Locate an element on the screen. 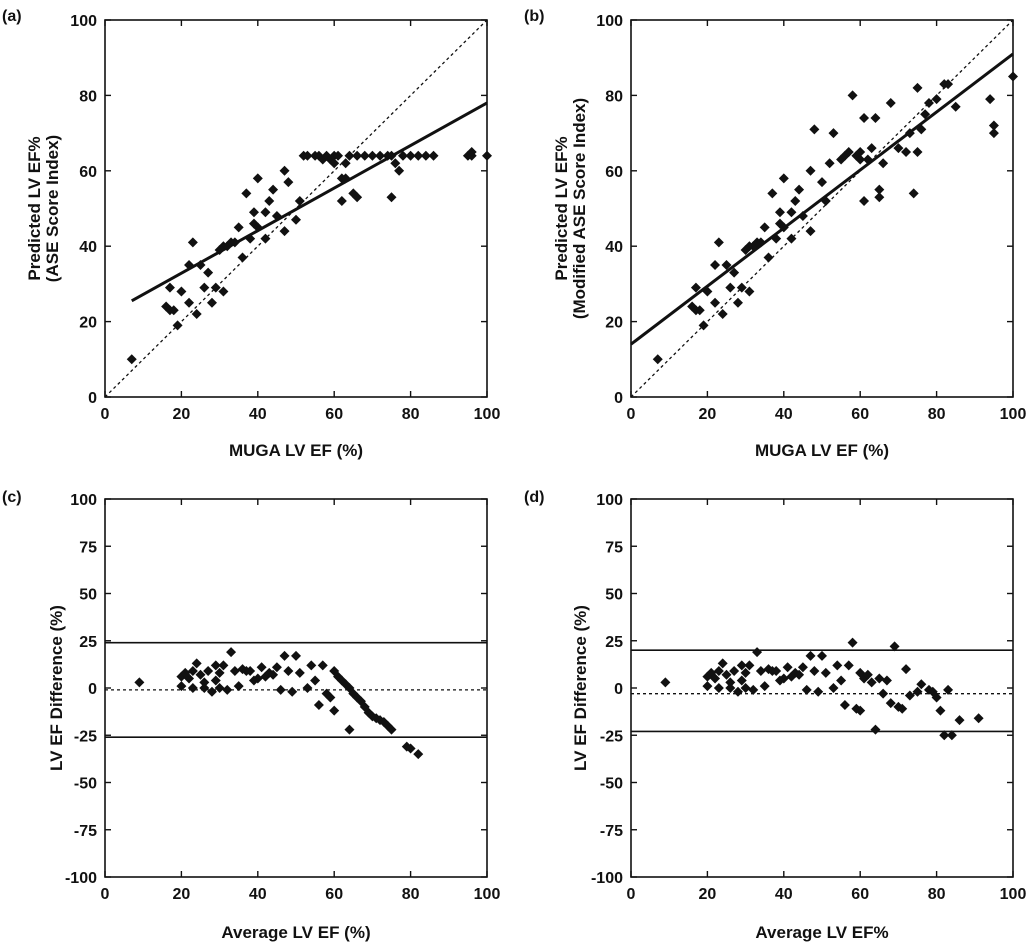 This screenshot has height=947, width=1035. y-axis-label: Predicted LV EF% is located at coordinates (34, 208).